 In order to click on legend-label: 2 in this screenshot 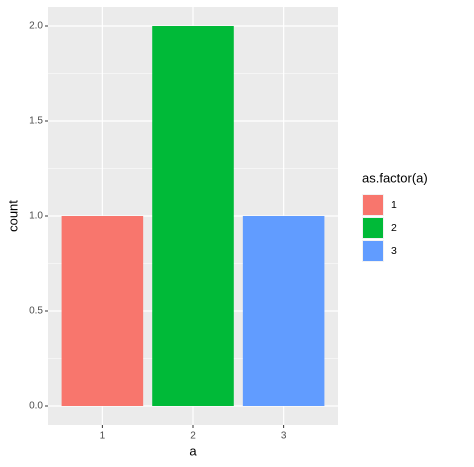, I will do `click(394, 228)`.